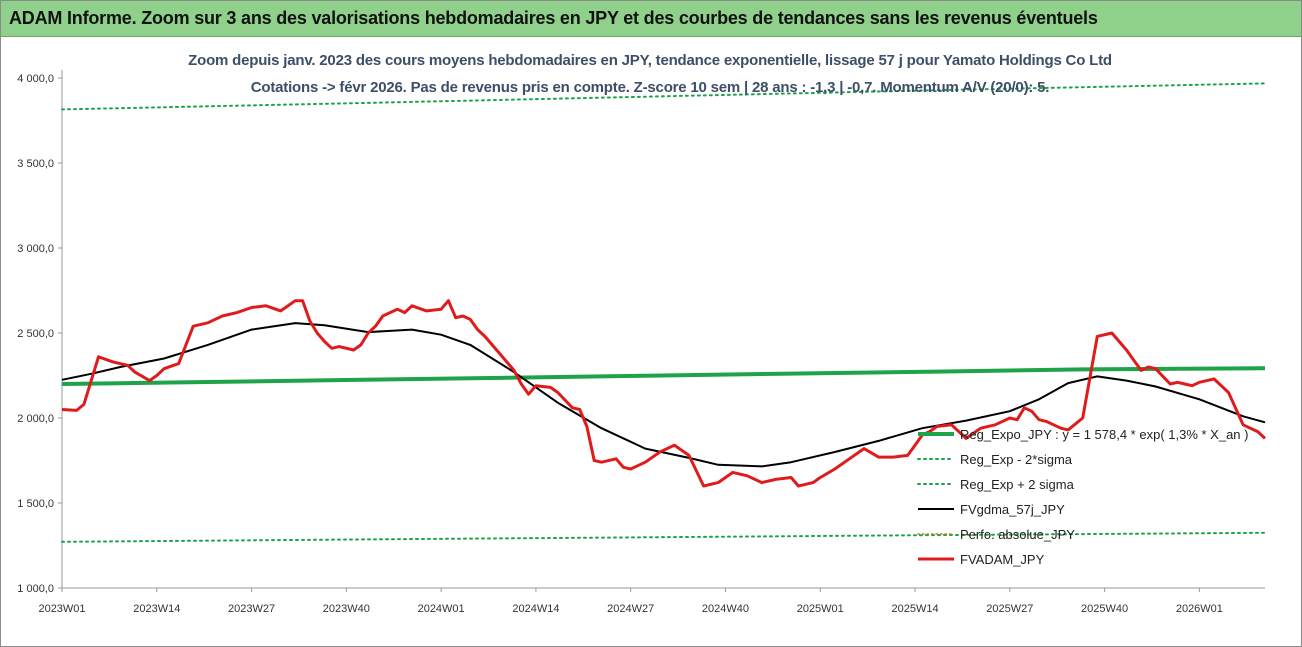 The image size is (1302, 647). I want to click on x-tick-label: 2024W40, so click(725, 609).